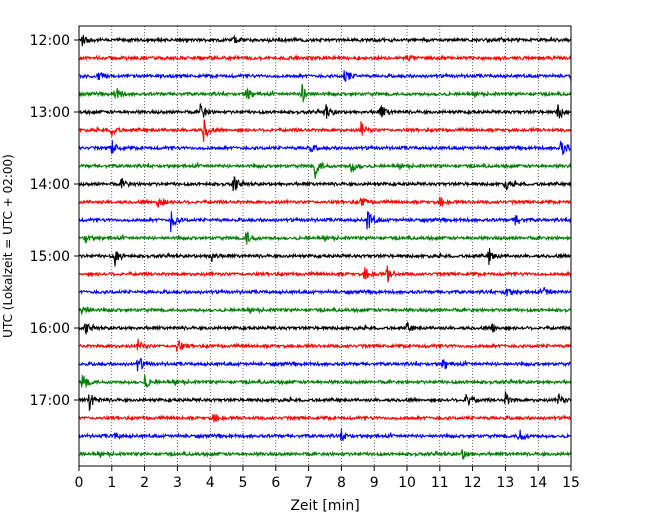 The height and width of the screenshot is (520, 650). What do you see at coordinates (50, 257) in the screenshot?
I see `y-tick-label: 15:00` at bounding box center [50, 257].